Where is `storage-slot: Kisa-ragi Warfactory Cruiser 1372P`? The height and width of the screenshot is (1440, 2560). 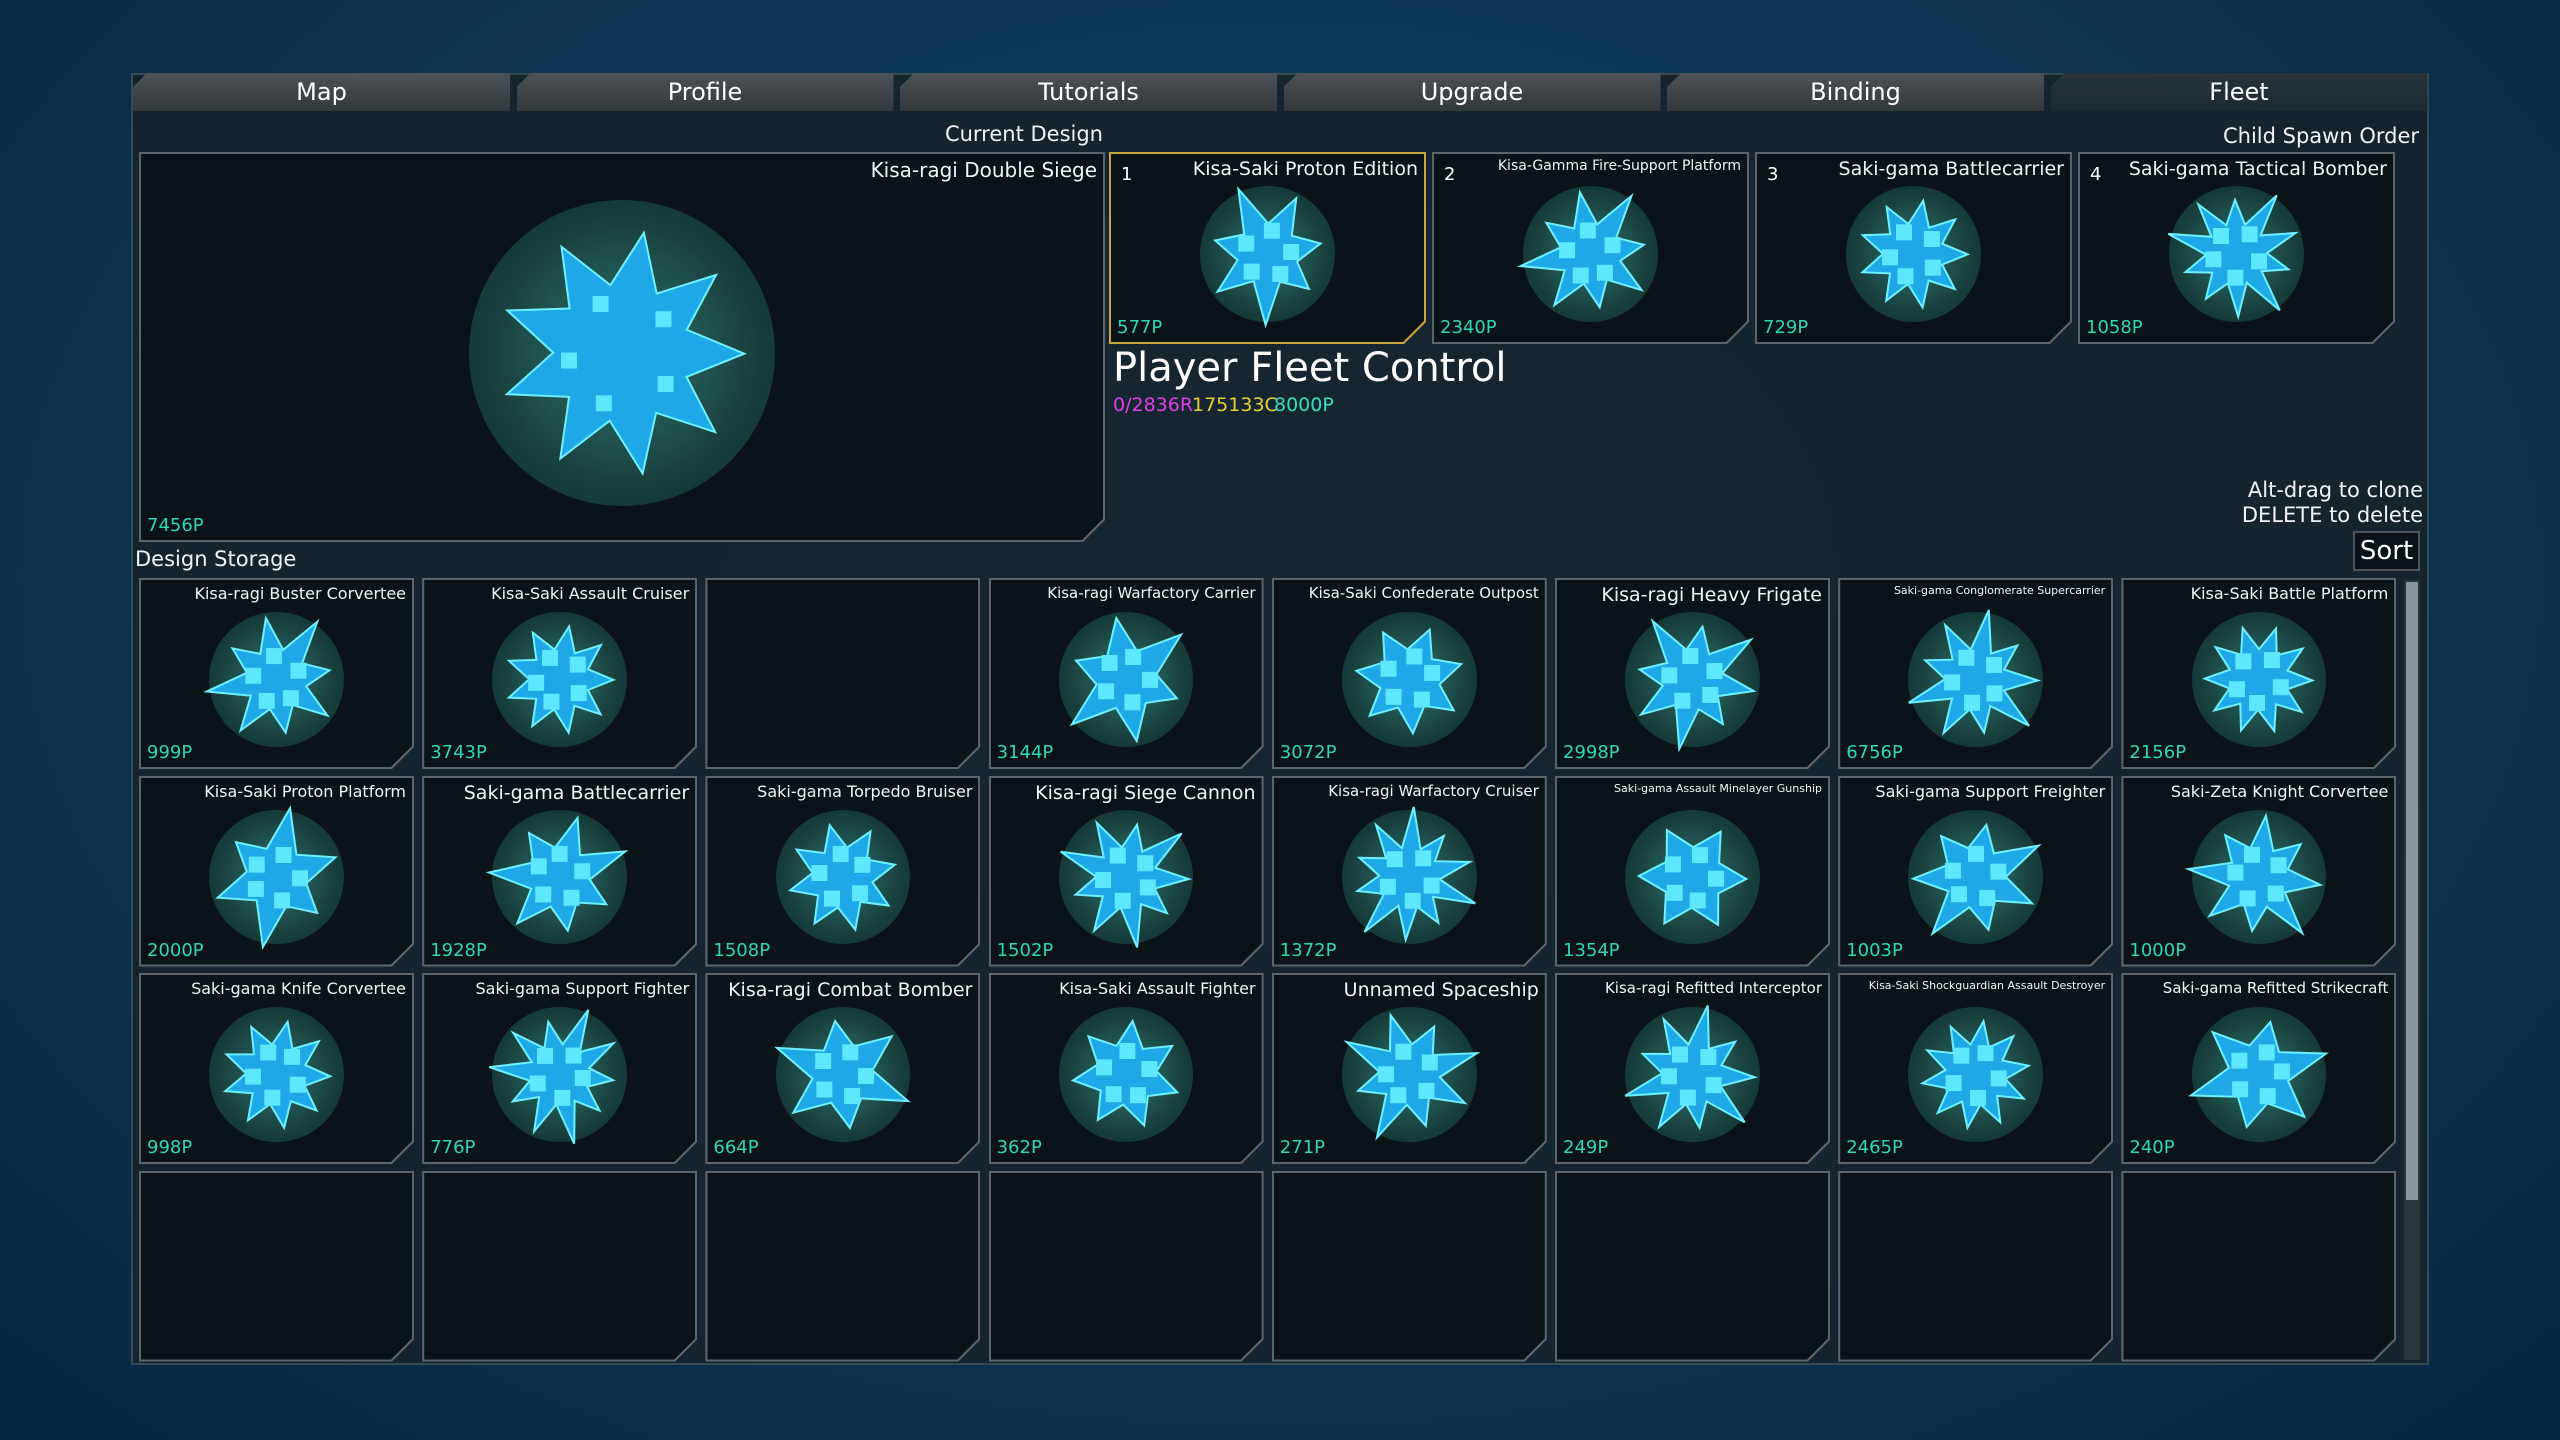
storage-slot: Kisa-ragi Warfactory Cruiser 1372P is located at coordinates (1409, 871).